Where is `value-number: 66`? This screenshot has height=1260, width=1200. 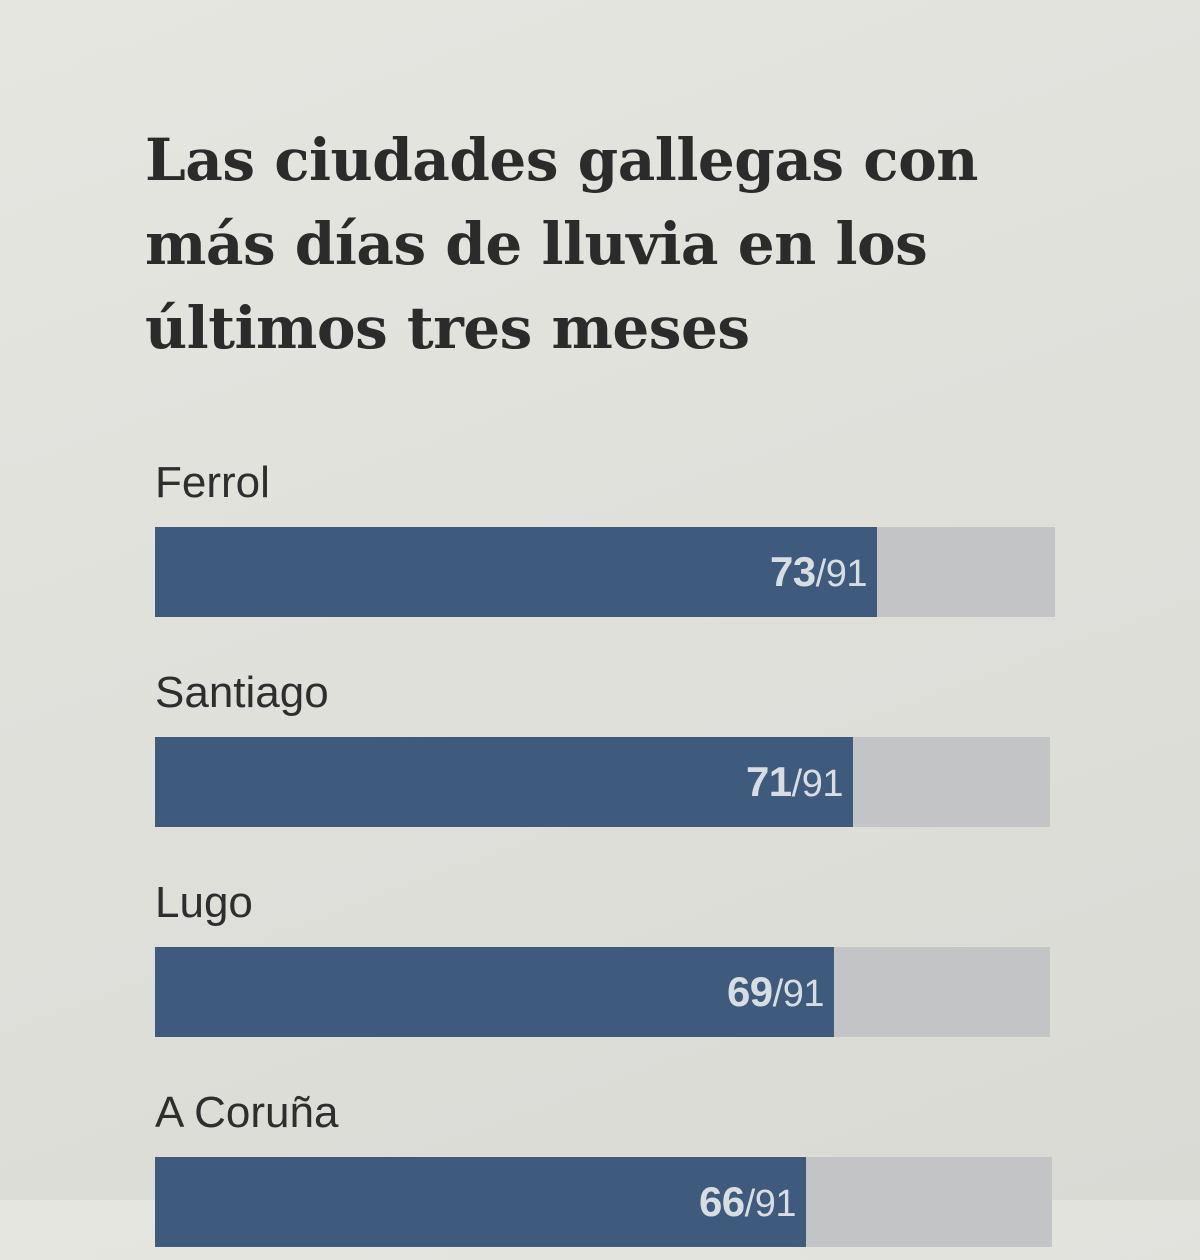 value-number: 66 is located at coordinates (721, 1201).